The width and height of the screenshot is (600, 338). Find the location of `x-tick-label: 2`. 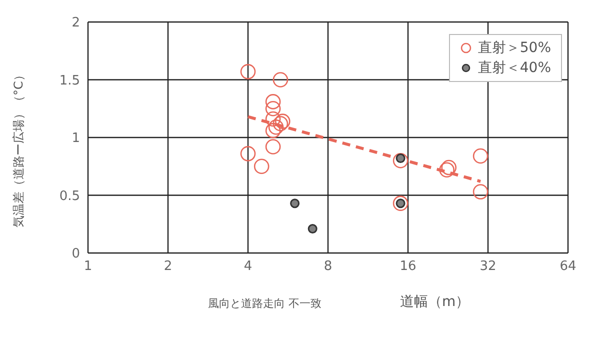

x-tick-label: 2 is located at coordinates (168, 266).